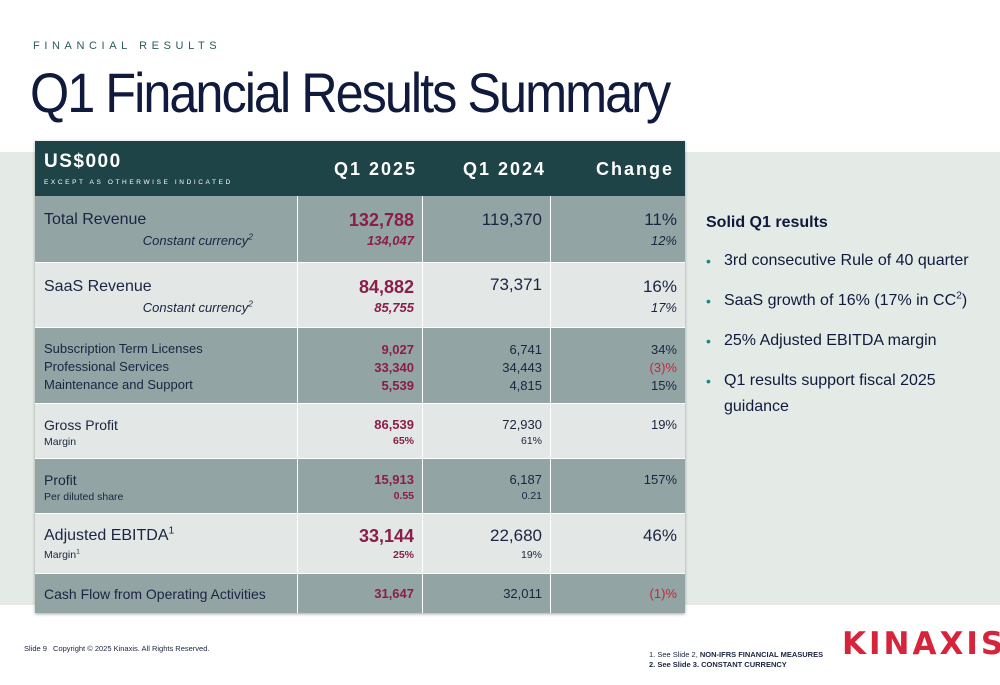 This screenshot has height=685, width=1000. I want to click on row-label-professional-services: Professional Services, so click(106, 366).